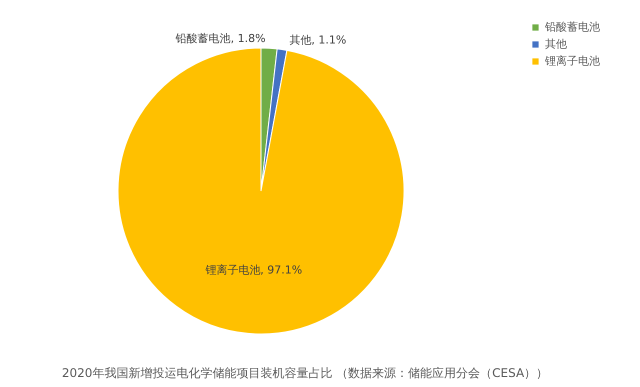  What do you see at coordinates (572, 27) in the screenshot?
I see `legend-label: 铅酸蓄电池` at bounding box center [572, 27].